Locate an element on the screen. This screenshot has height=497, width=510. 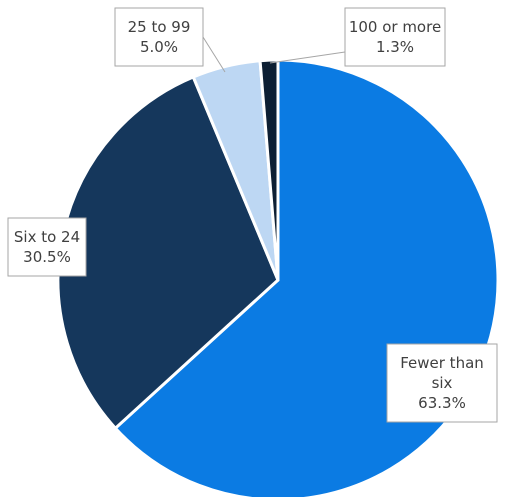
data-label-value-25-to-99: 5.0% is located at coordinates (159, 47).